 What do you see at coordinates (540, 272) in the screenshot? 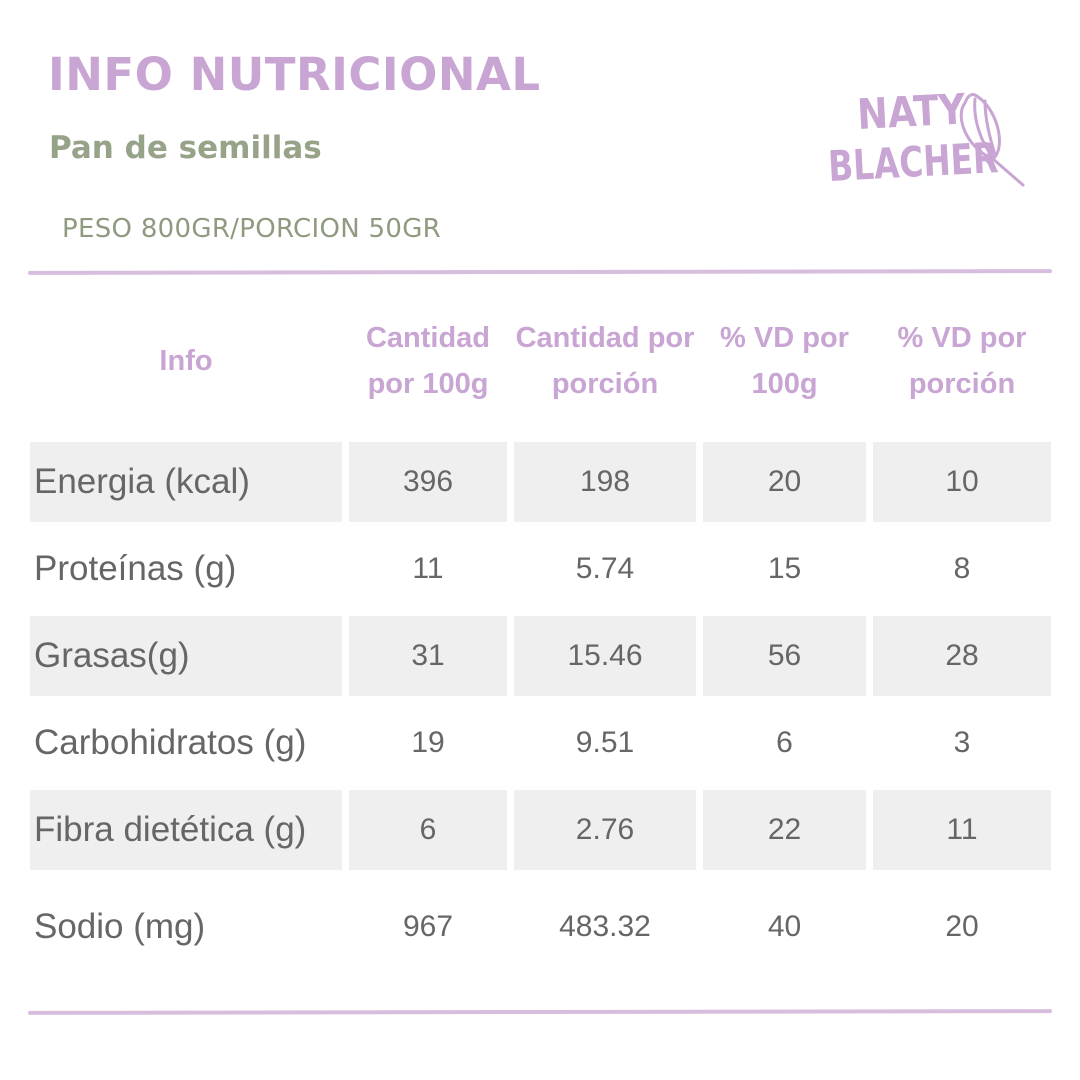
I see `top-divider` at bounding box center [540, 272].